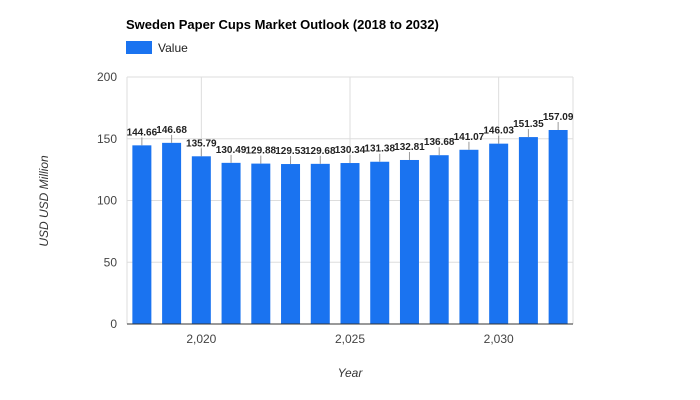 The image size is (700, 400). Describe the element at coordinates (499, 339) in the screenshot. I see `x-tick-label: 2,030` at that location.